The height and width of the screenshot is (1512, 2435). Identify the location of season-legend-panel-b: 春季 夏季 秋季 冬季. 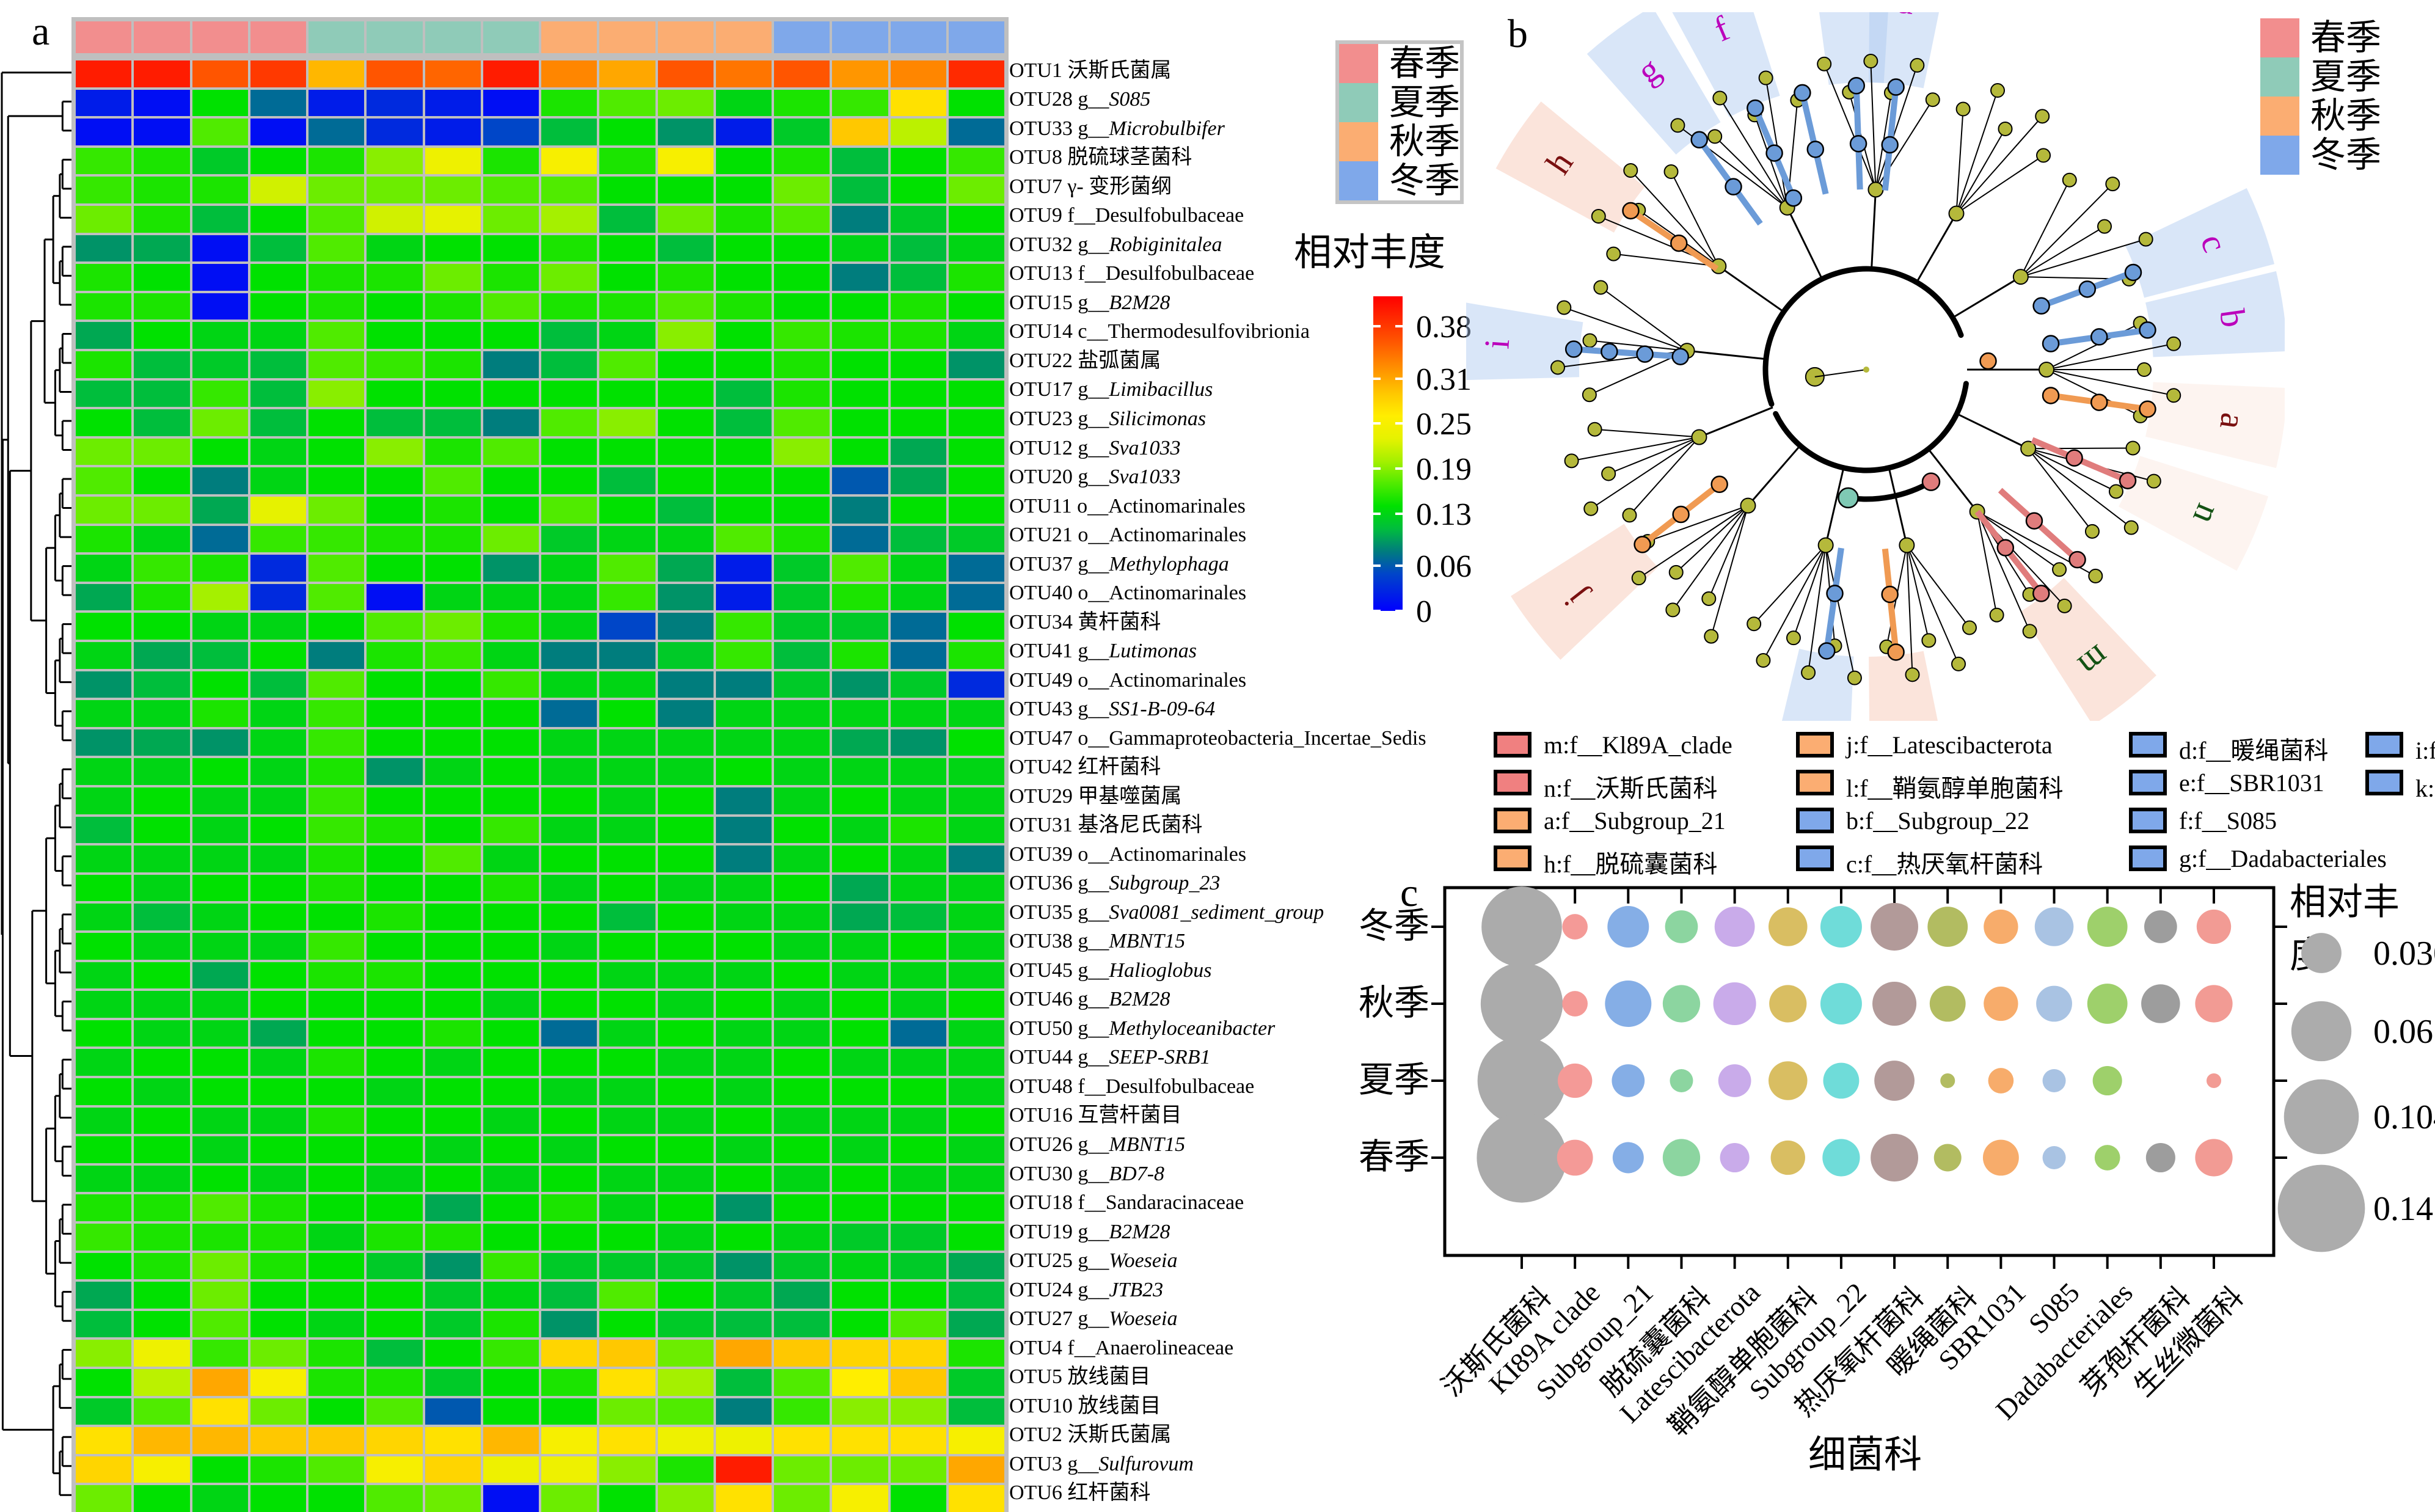
(2320, 96).